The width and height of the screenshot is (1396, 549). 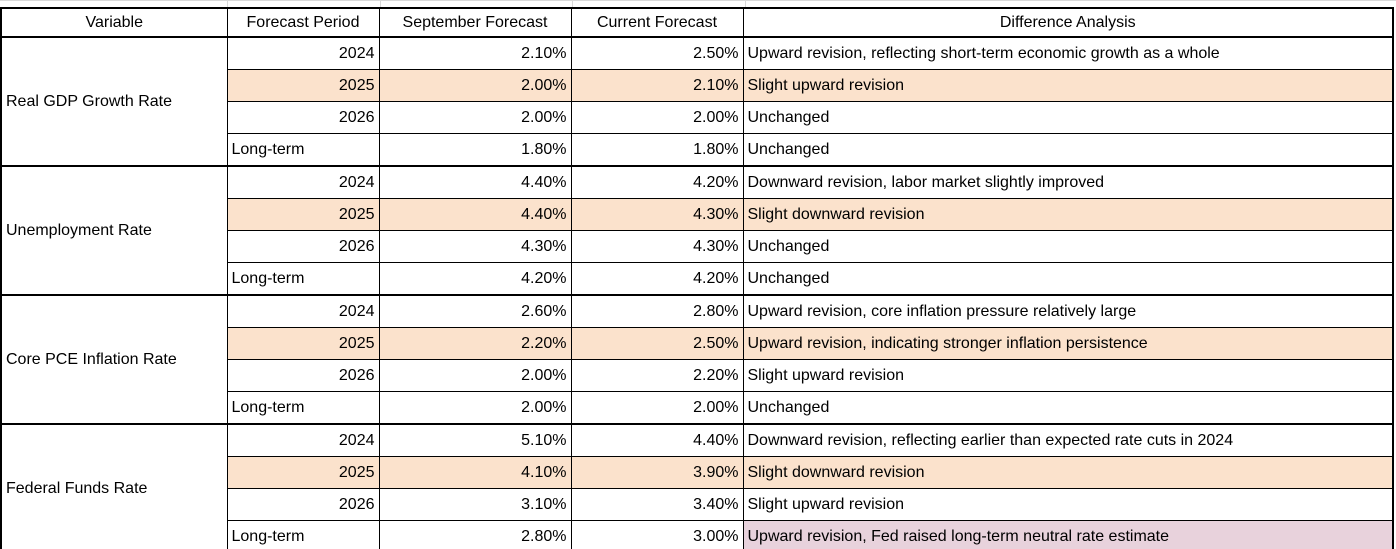 What do you see at coordinates (475, 343) in the screenshot?
I see `september-forecast-cell: 2.20%` at bounding box center [475, 343].